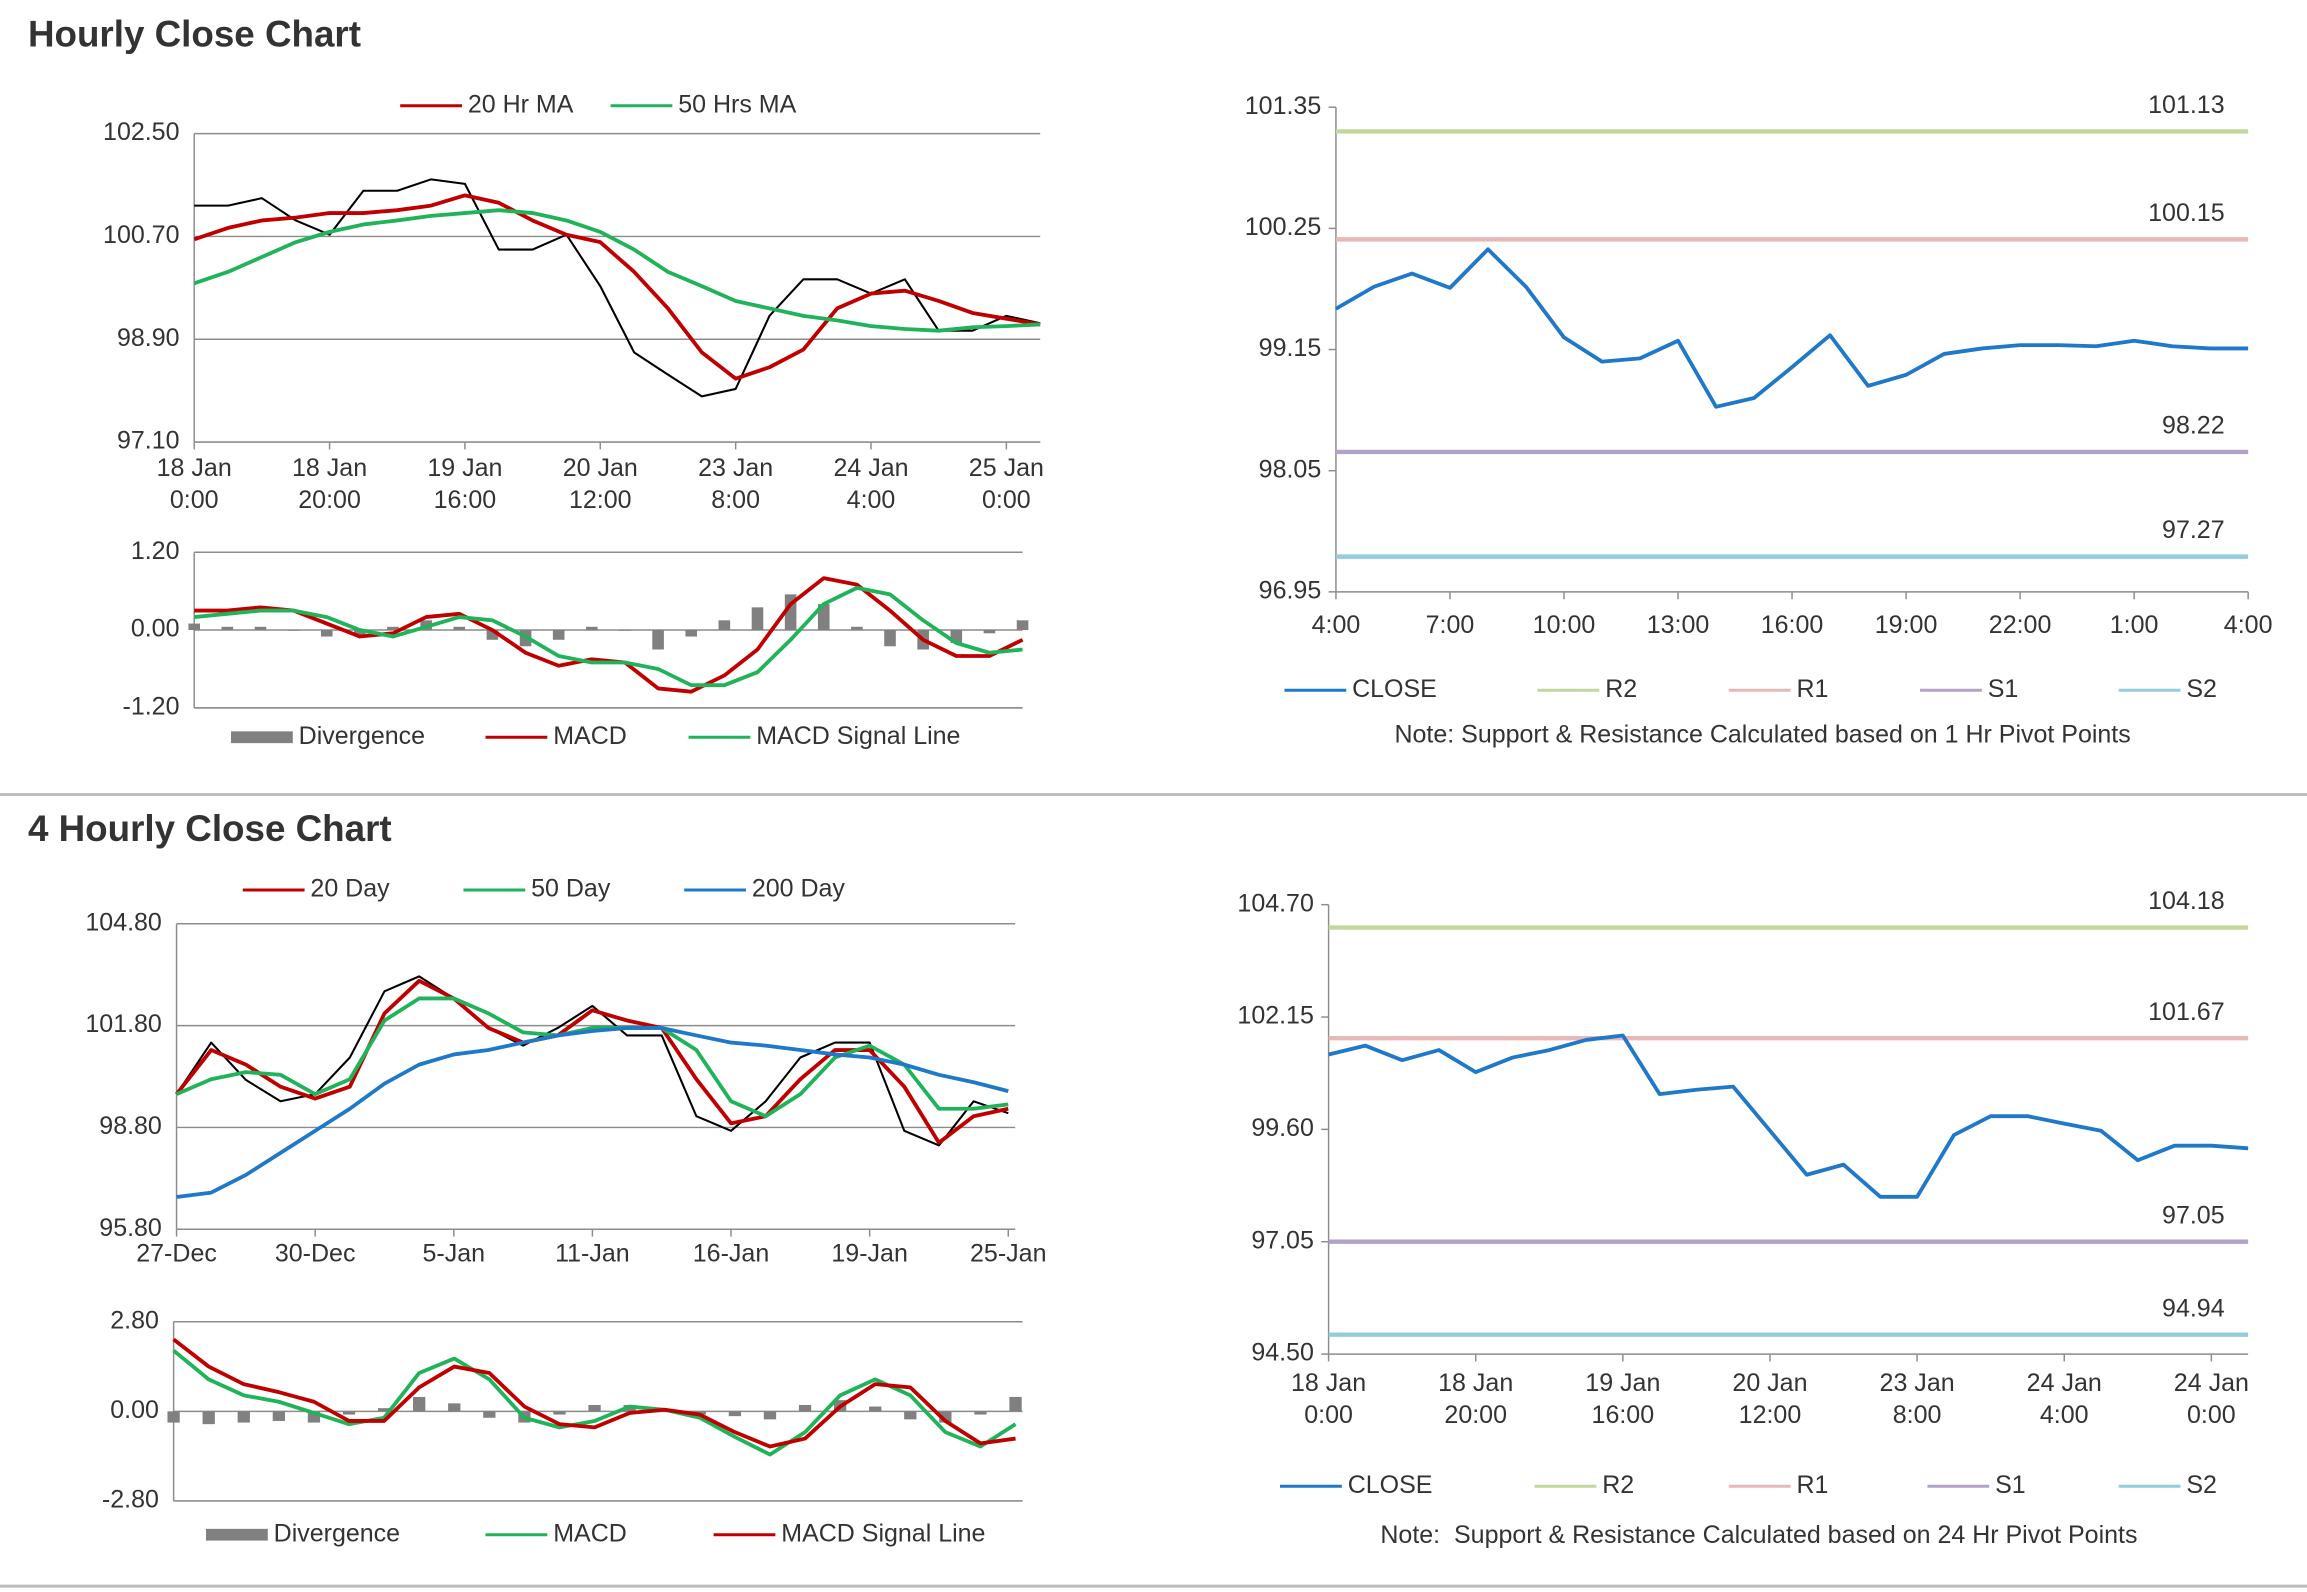  I want to click on y-tick-label: 104.80, so click(123, 922).